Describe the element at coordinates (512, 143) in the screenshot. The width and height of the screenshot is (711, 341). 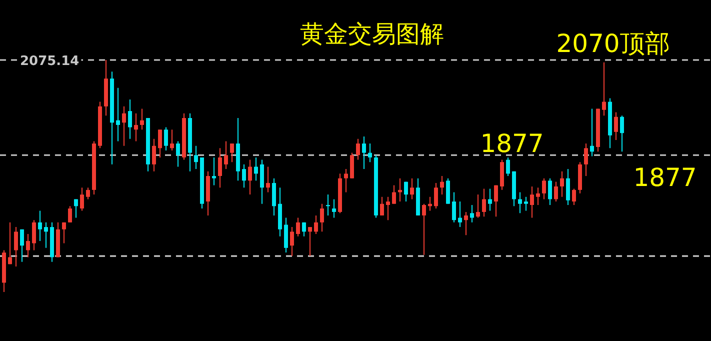
I see `annotation: 1877` at that location.